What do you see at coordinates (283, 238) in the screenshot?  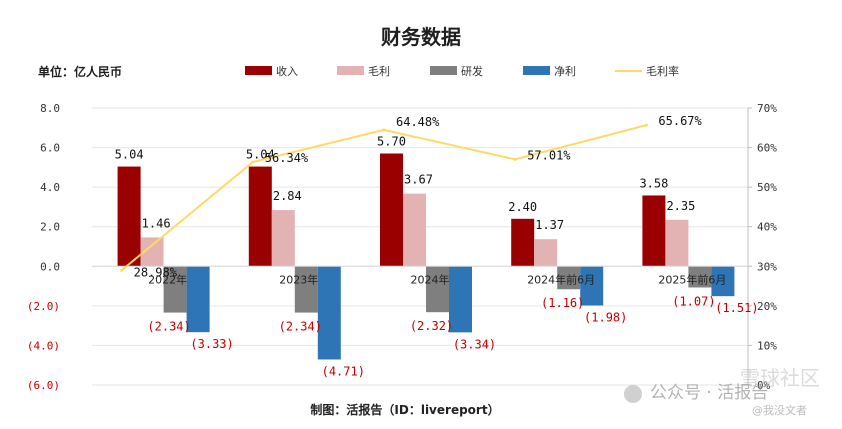 I see `bar-毛利-1` at bounding box center [283, 238].